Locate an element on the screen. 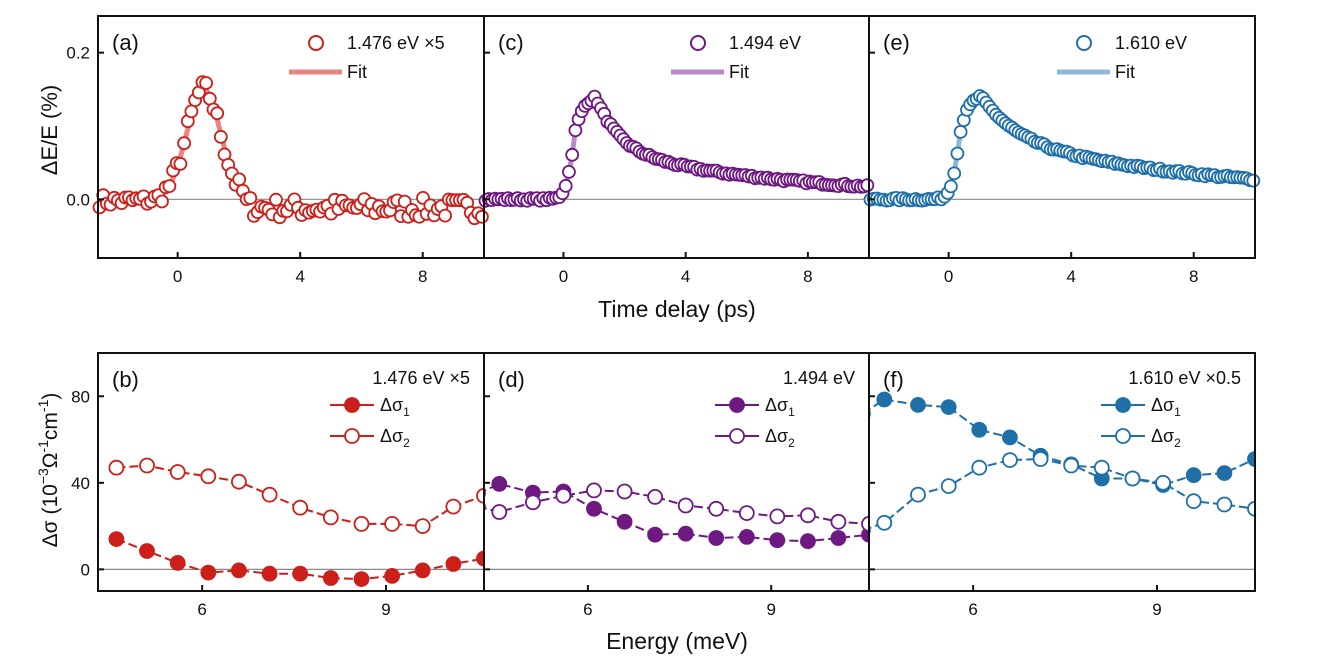 The height and width of the screenshot is (664, 1342). bottom-2-legend-sym-1: Δσ is located at coordinates (776, 405).